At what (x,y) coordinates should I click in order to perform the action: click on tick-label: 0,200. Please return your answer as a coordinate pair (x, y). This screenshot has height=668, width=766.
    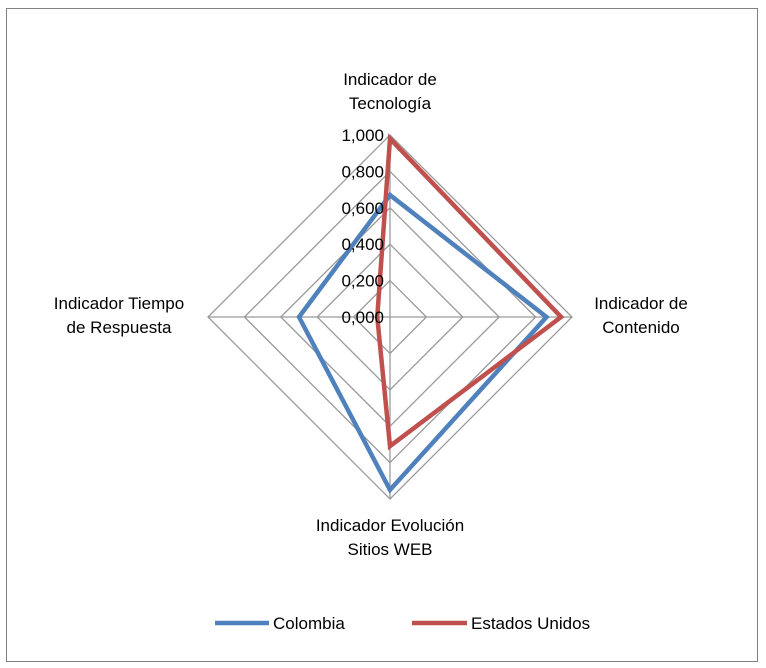
    Looking at the image, I should click on (362, 281).